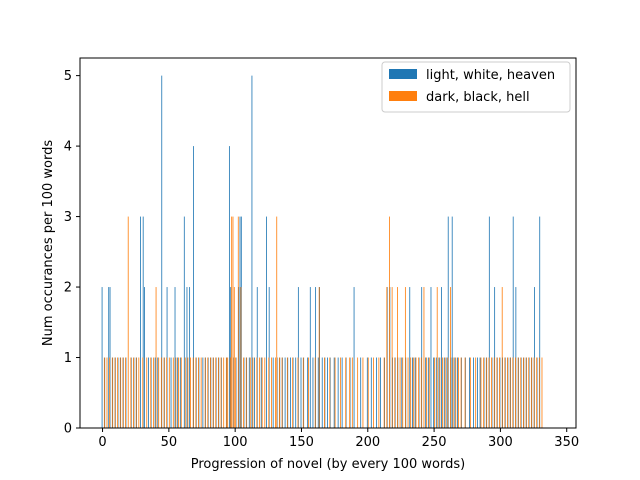 The height and width of the screenshot is (480, 640). I want to click on x-tick-label: 300, so click(500, 442).